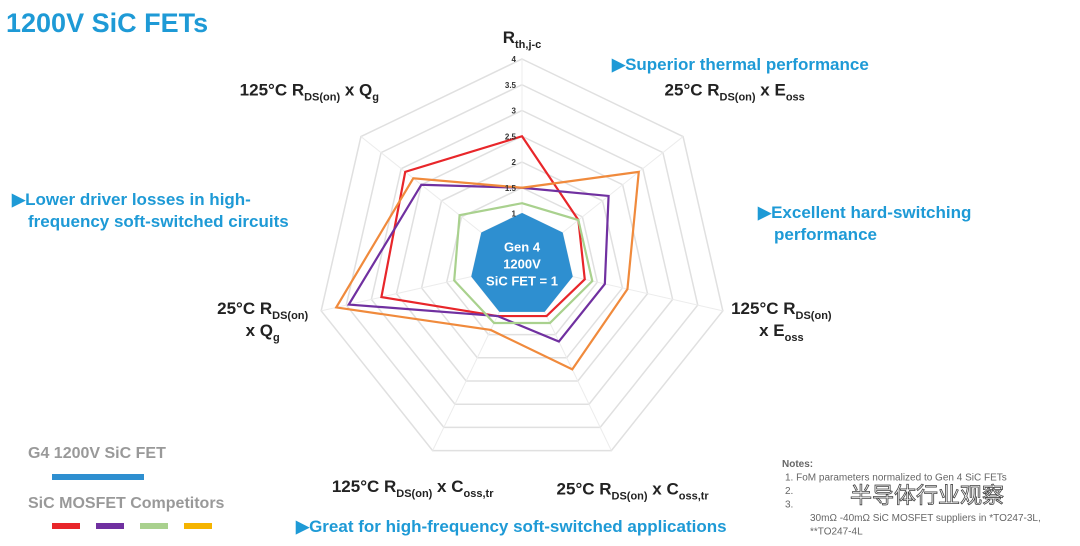  What do you see at coordinates (511, 85) in the screenshot?
I see `y-tick-label: 3.5` at bounding box center [511, 85].